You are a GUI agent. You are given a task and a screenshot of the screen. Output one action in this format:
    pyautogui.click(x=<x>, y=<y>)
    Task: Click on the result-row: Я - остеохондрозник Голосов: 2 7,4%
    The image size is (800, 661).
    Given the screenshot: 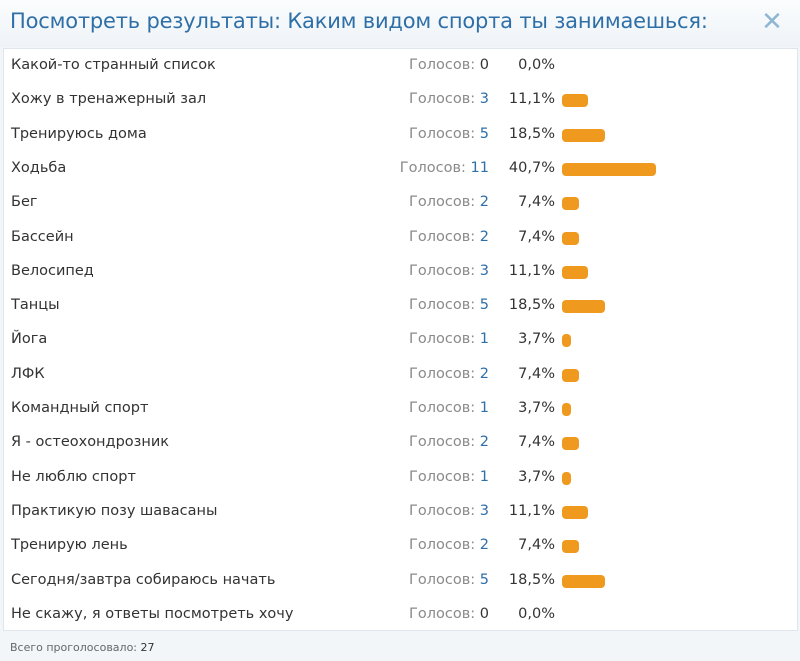 What is the action you would take?
    pyautogui.click(x=401, y=443)
    